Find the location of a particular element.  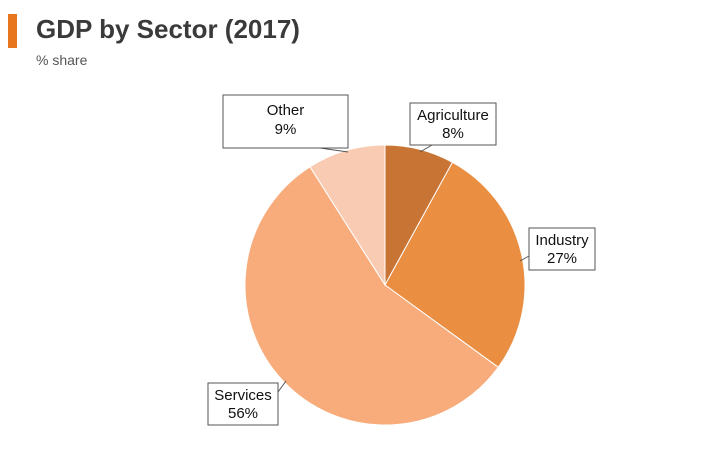

pie-slice-other is located at coordinates (347, 215).